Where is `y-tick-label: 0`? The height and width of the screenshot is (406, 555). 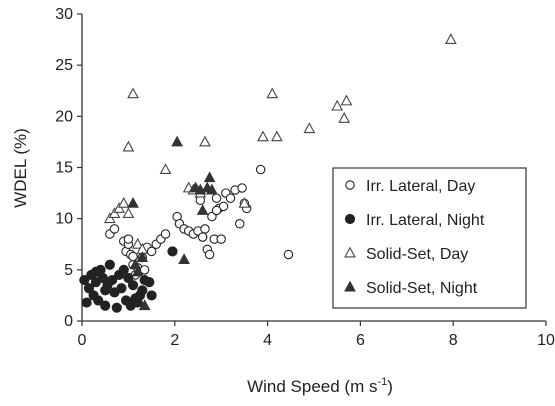 y-tick-label: 0 is located at coordinates (68, 321).